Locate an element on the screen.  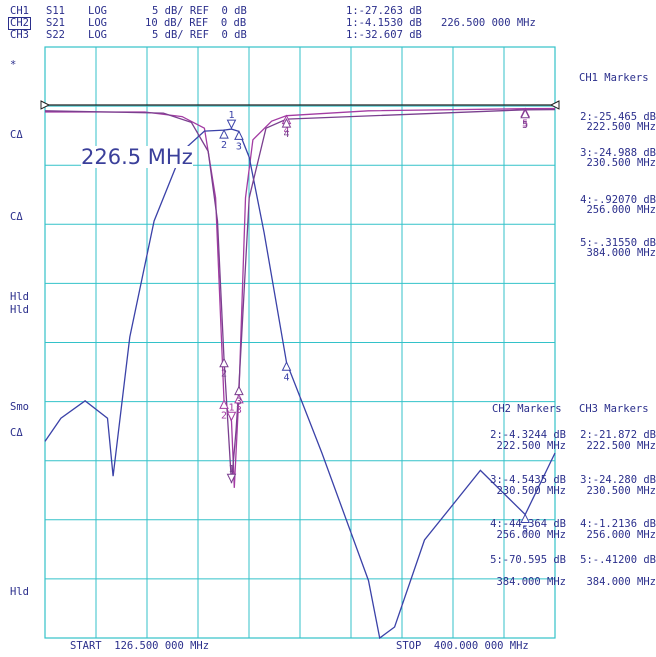
ch2-param: S21 is located at coordinates (55, 23).